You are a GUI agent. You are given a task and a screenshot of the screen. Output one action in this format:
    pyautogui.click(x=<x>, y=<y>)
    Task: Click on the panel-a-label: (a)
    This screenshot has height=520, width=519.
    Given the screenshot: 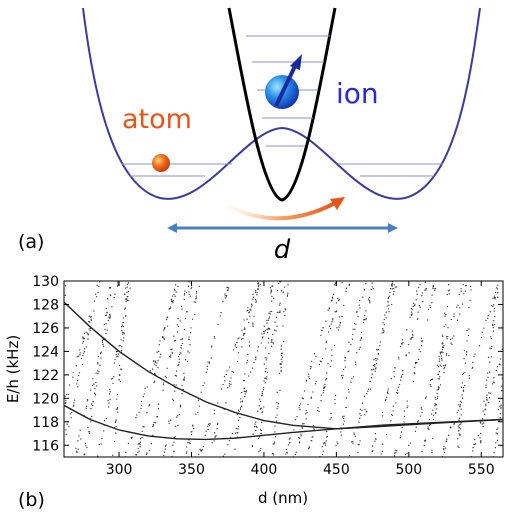 What is the action you would take?
    pyautogui.click(x=31, y=242)
    